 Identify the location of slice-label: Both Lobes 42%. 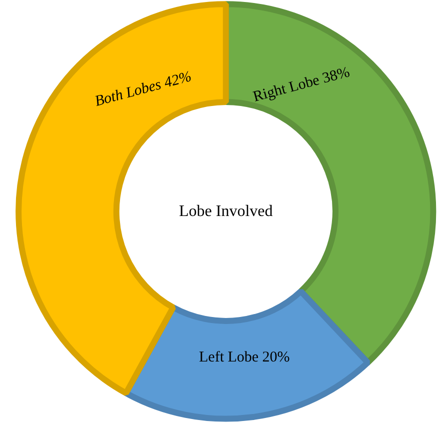
(143, 89).